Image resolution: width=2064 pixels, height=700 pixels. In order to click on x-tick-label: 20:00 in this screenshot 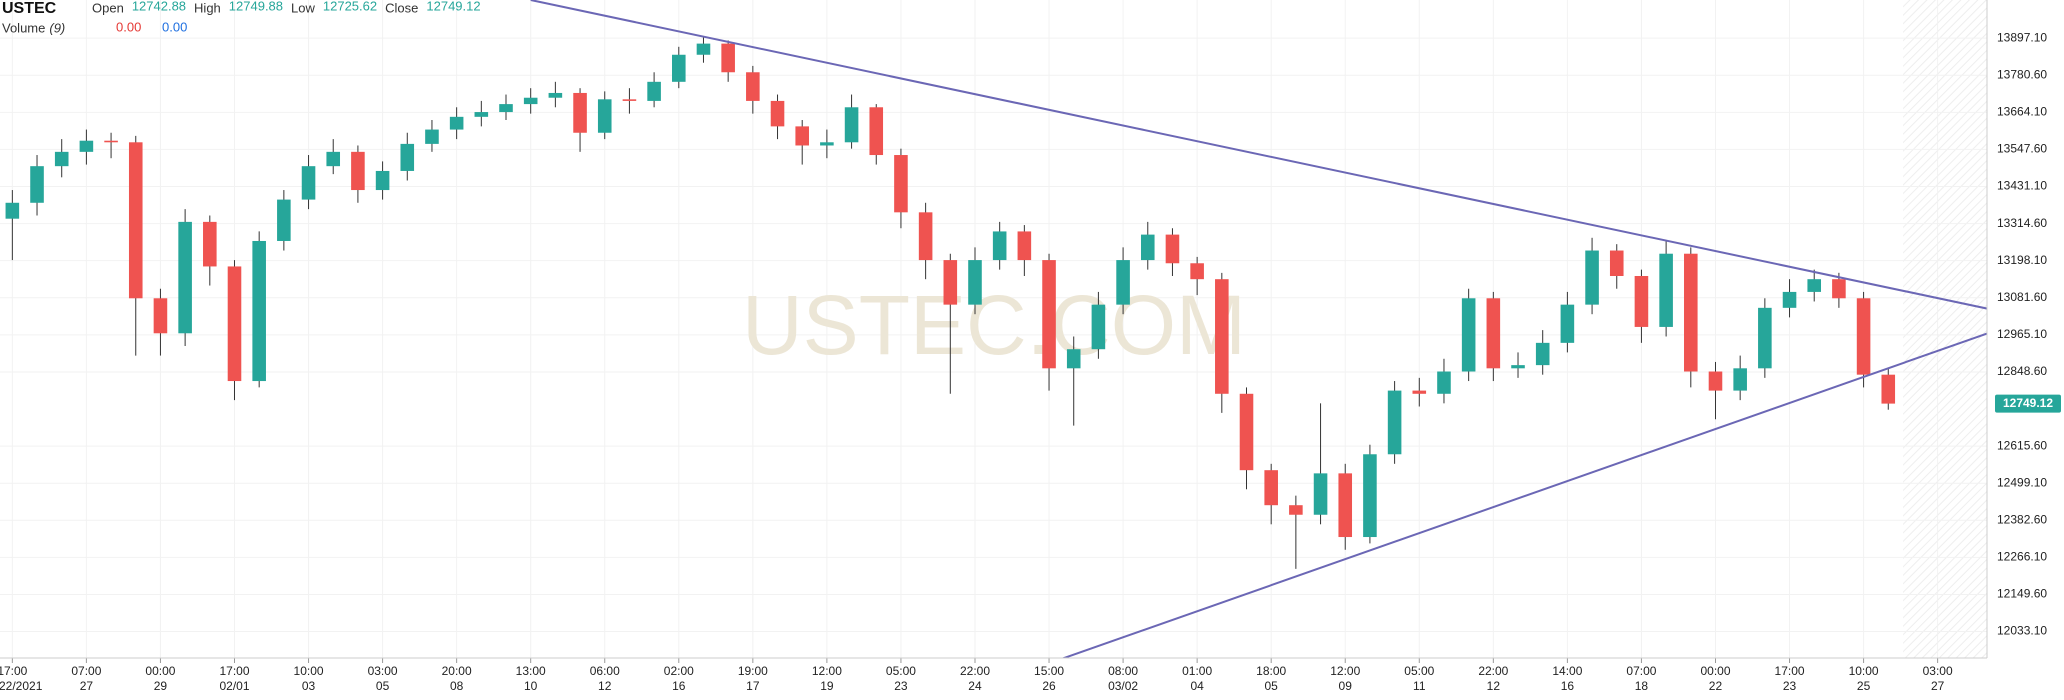, I will do `click(457, 671)`.